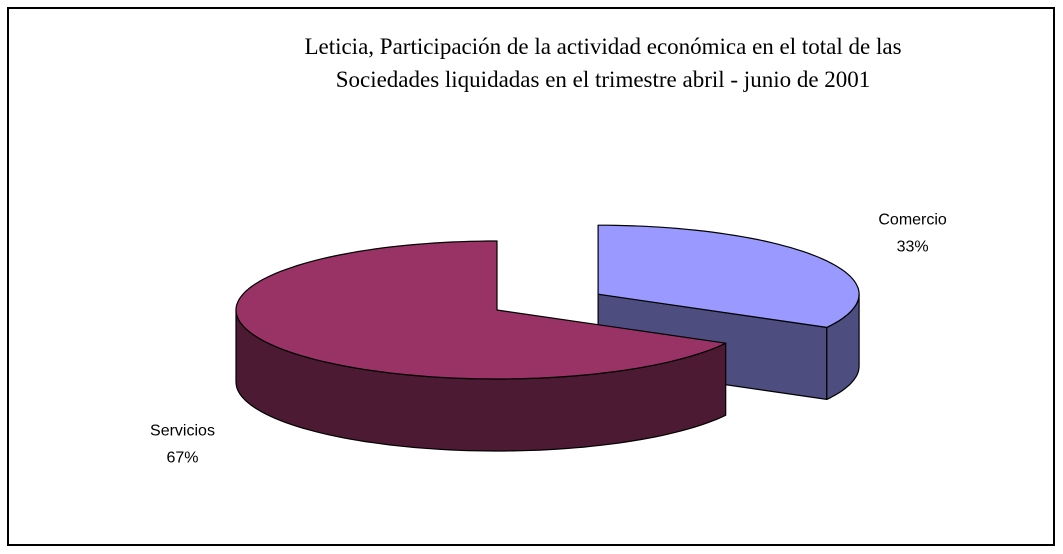 This screenshot has width=1063, height=554. I want to click on slice-value-label: 67%, so click(182, 457).